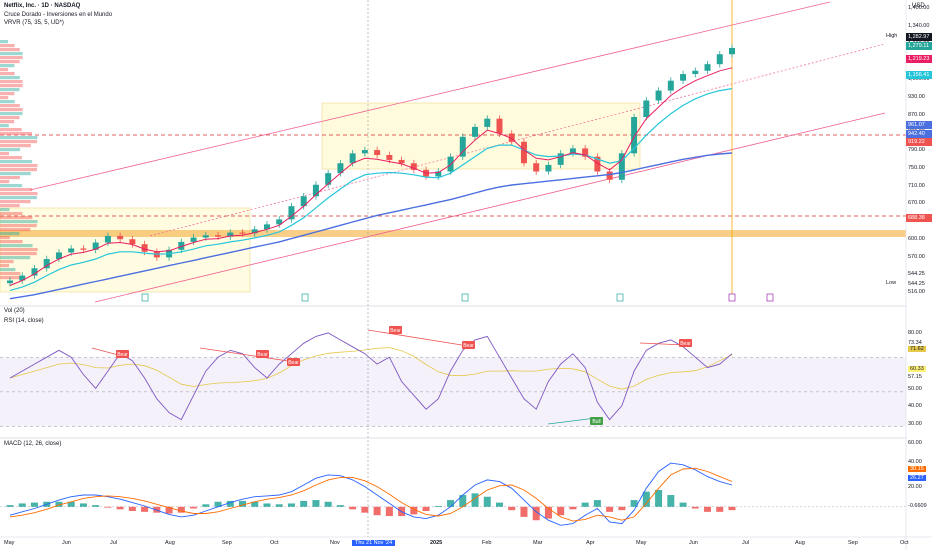 The image size is (932, 550). I want to click on price-axis-tick: 516.00, so click(916, 292).